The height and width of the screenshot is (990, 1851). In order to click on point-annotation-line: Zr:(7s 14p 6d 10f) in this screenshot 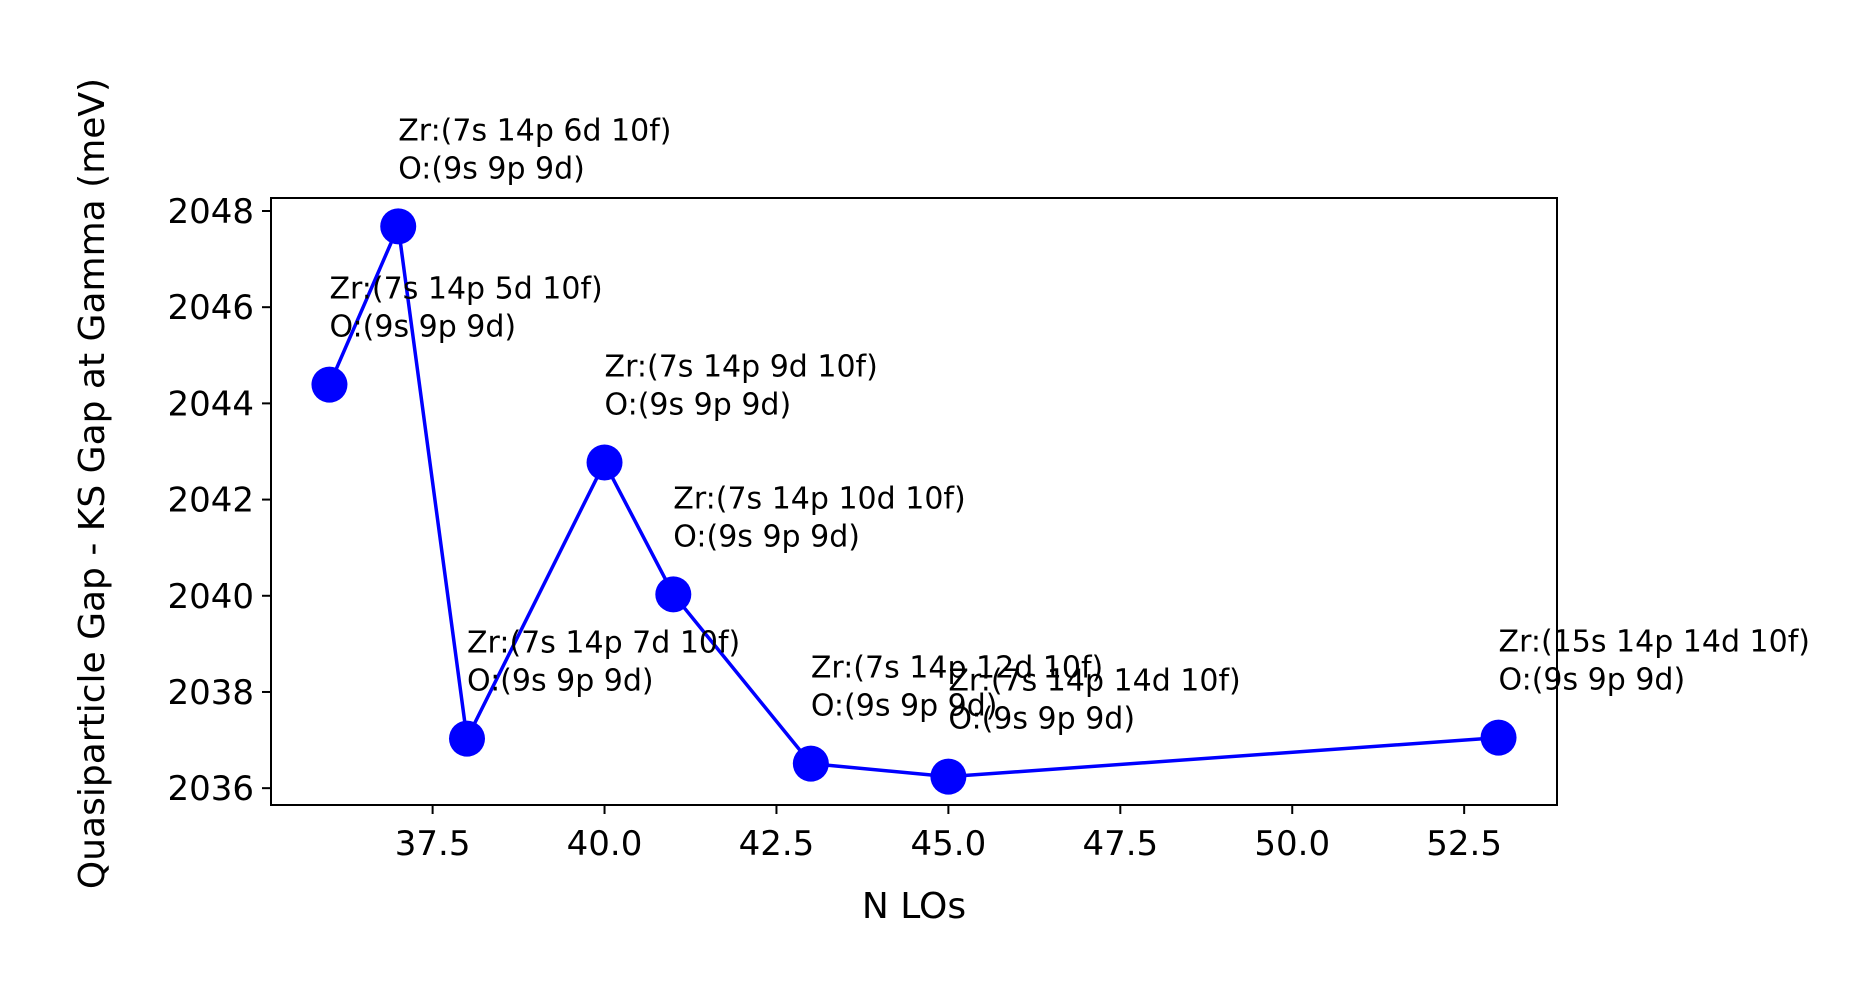, I will do `click(534, 130)`.